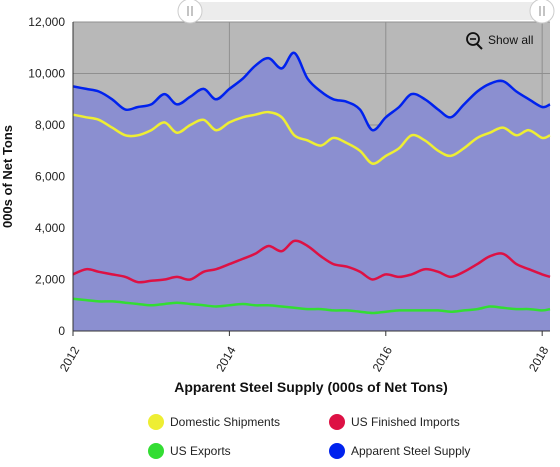 The width and height of the screenshot is (560, 467). What do you see at coordinates (50, 125) in the screenshot?
I see `y-tick-label: 8,000` at bounding box center [50, 125].